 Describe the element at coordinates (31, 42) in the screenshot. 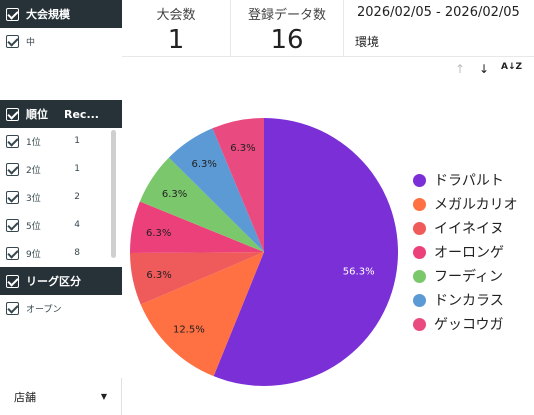

I see `taikai-item-label: 中` at that location.